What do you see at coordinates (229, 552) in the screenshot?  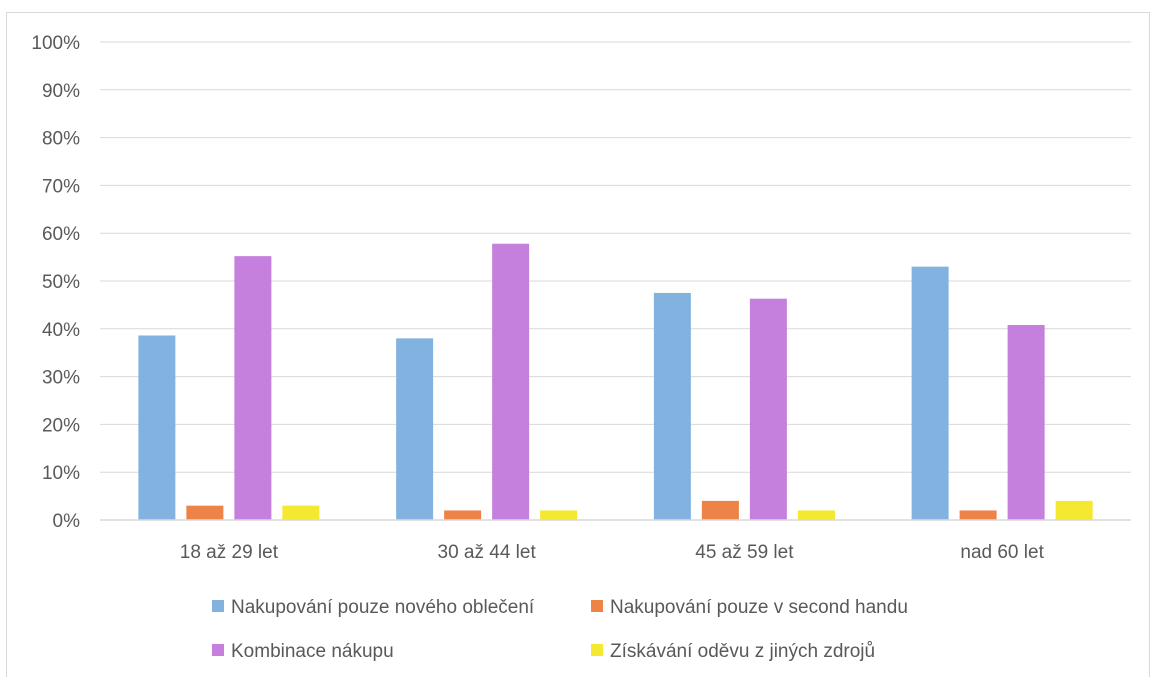 I see `x-category-label: 18 až 29 let` at bounding box center [229, 552].